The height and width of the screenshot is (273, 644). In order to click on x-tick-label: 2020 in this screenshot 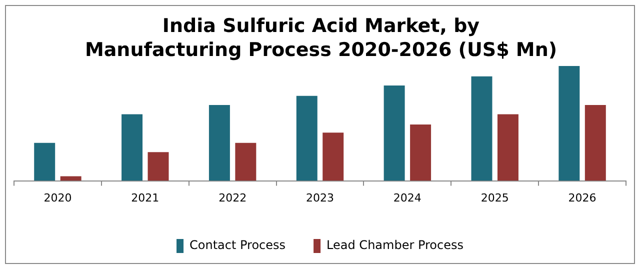, I will do `click(58, 197)`.